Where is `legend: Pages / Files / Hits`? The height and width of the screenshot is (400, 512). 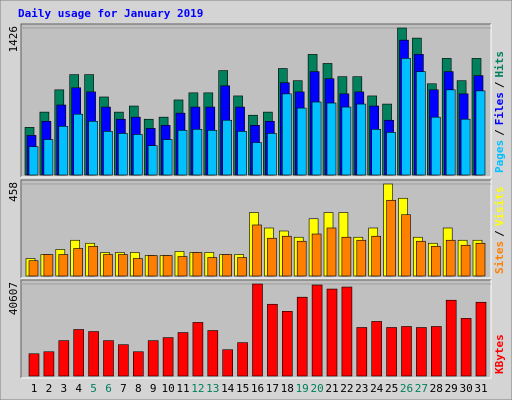
legend: Pages / Files / Hits is located at coordinates (499, 112).